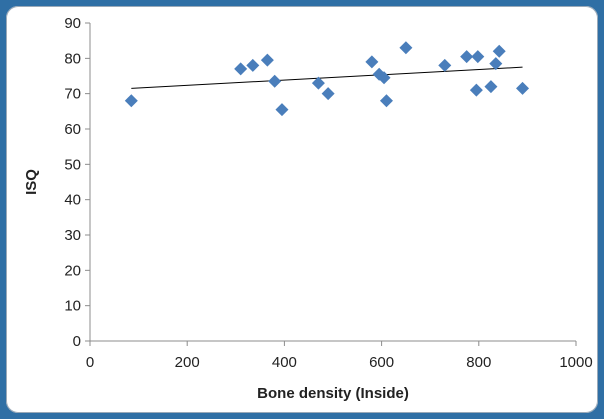 Image resolution: width=604 pixels, height=419 pixels. Describe the element at coordinates (575, 362) in the screenshot. I see `x-tick-label: 1000` at that location.